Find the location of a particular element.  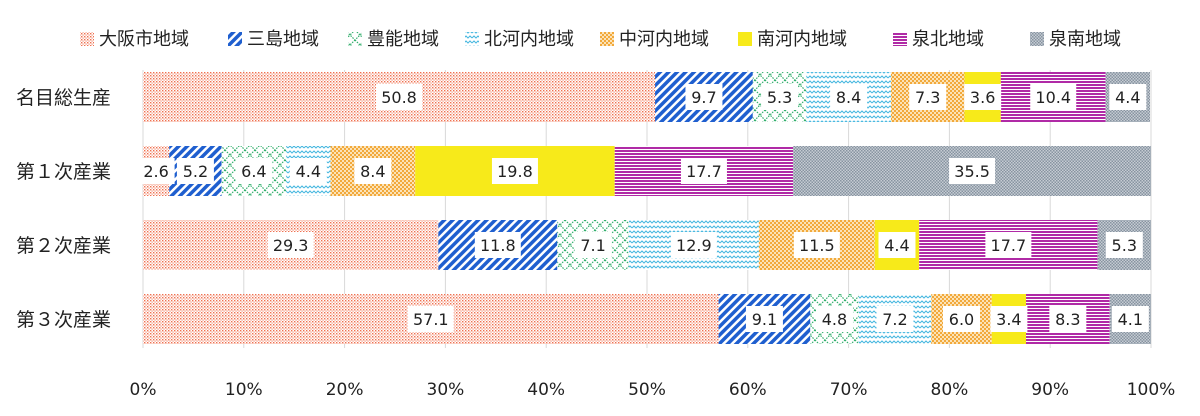

data-label-text: 2.6 is located at coordinates (155, 171).